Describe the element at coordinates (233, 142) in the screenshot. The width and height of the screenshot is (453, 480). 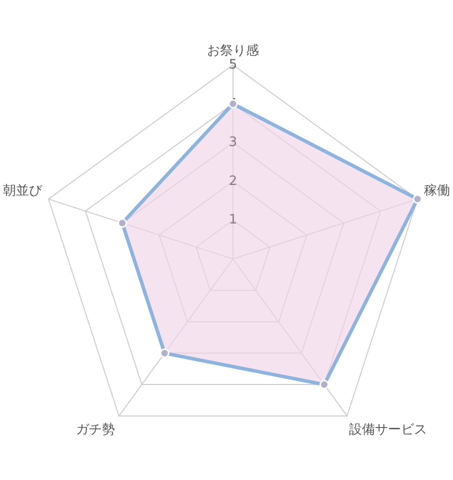
I see `y-tick-label: 3` at that location.